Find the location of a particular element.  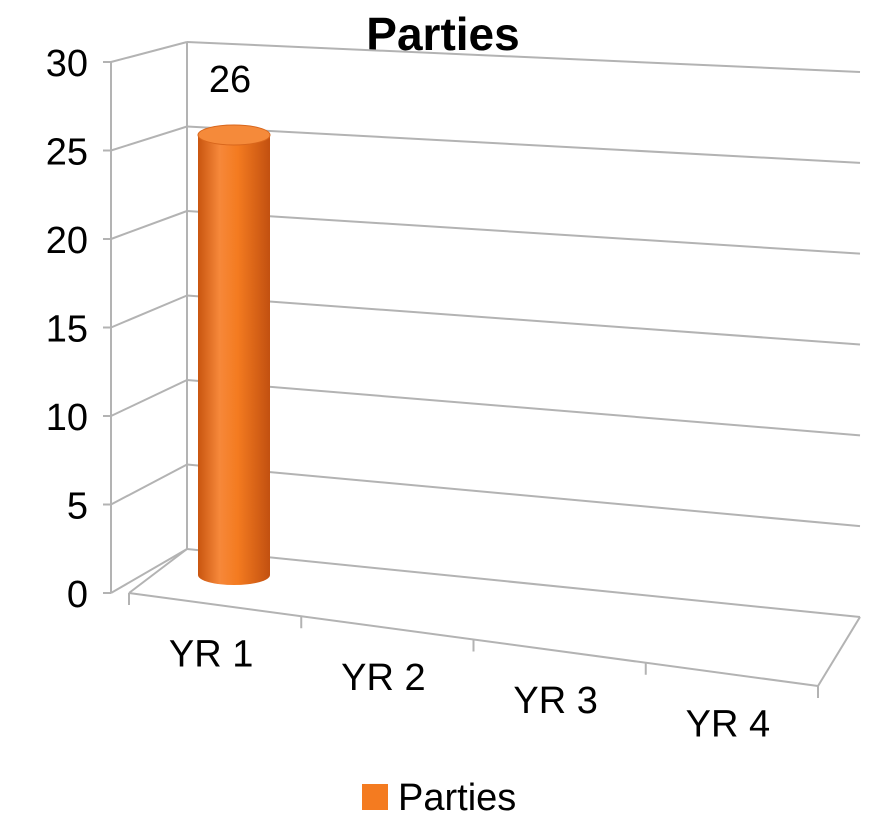

legend-swatch-parties is located at coordinates (375, 797).